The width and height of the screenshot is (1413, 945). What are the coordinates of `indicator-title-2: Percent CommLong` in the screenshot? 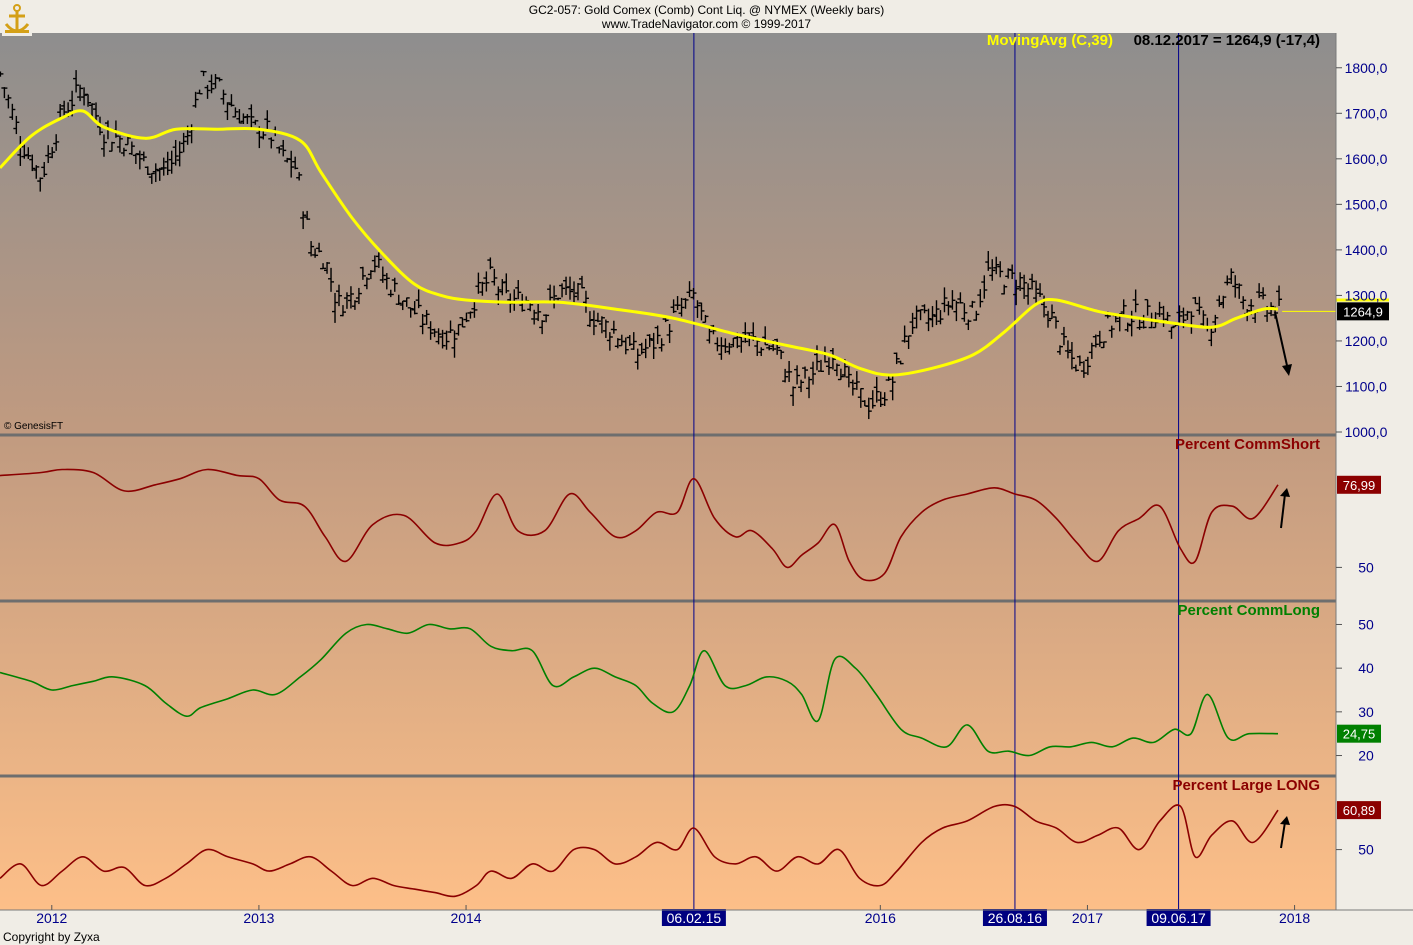 It's located at (1248, 610).